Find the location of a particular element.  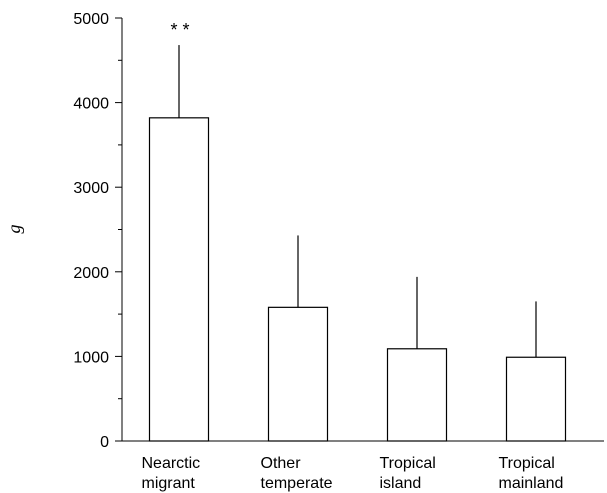

significance-annotation: * * is located at coordinates (179, 30).